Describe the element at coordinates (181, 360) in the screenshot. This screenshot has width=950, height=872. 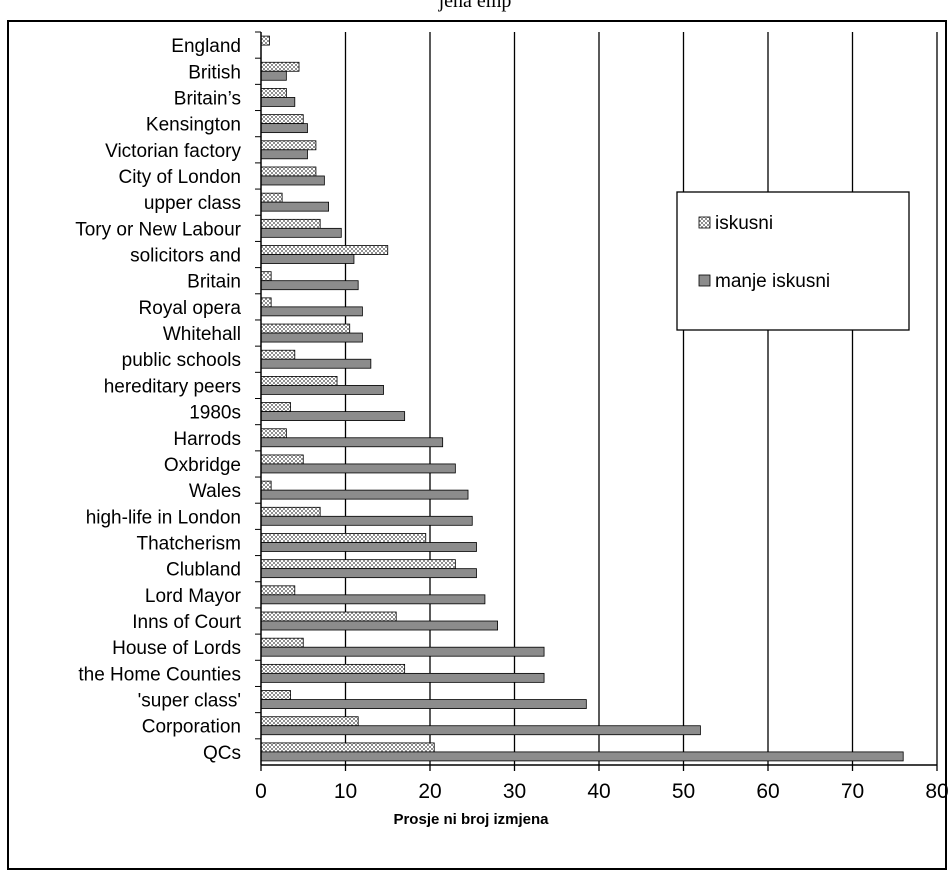
I see `category-label: public schools` at that location.